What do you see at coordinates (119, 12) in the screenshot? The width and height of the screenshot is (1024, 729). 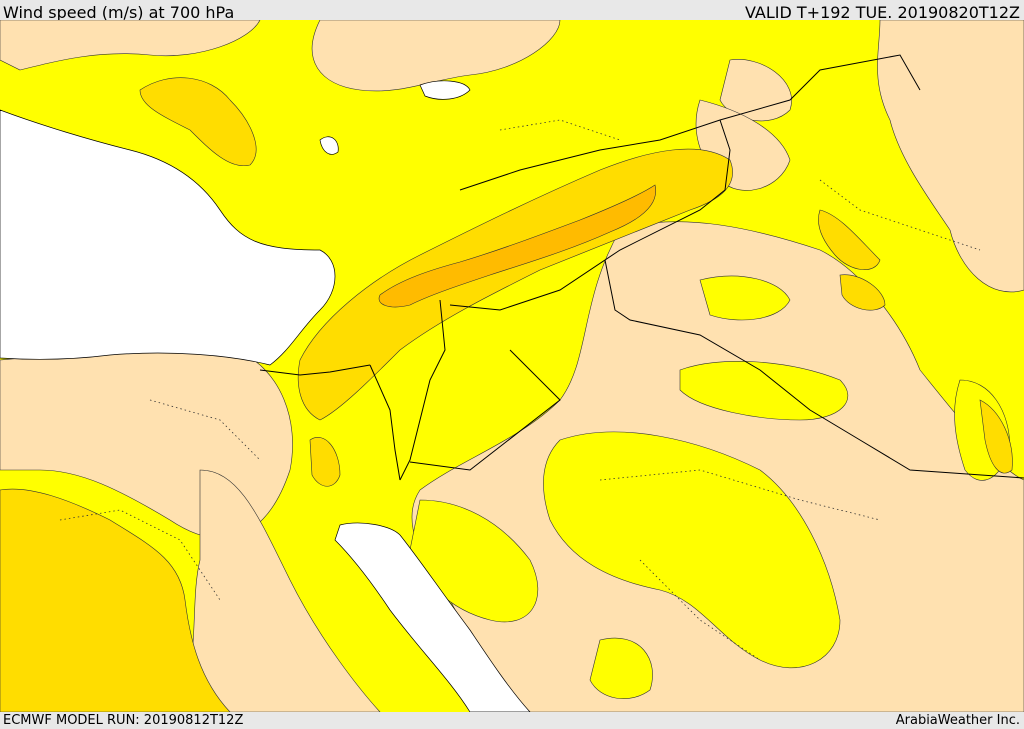 I see `map-title: Wind speed (m/s) at 700 hPa` at bounding box center [119, 12].